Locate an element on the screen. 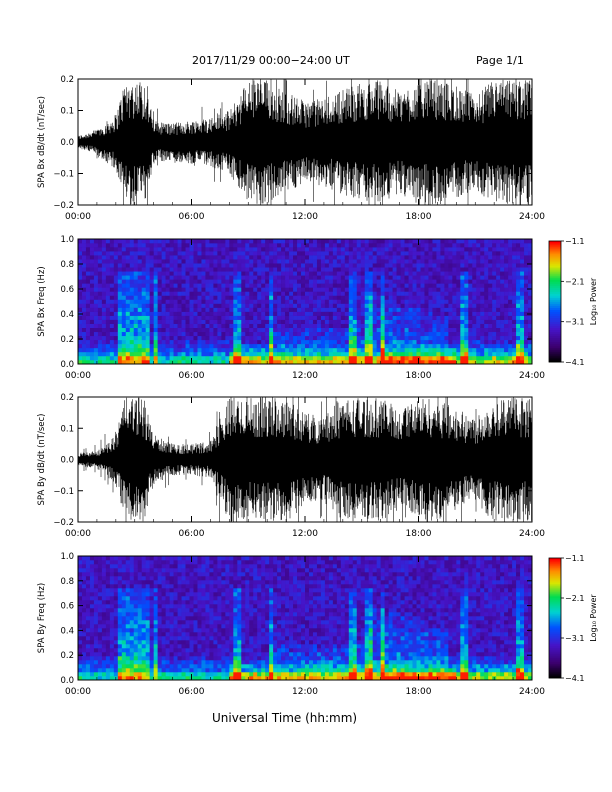 The width and height of the screenshot is (612, 792). colorbar-swatch is located at coordinates (555, 252).